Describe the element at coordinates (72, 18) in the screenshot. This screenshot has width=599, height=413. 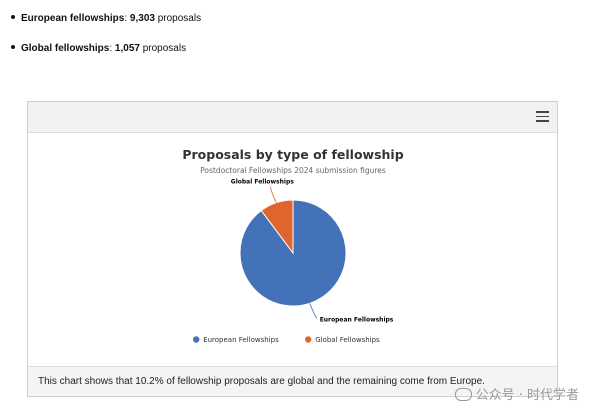
I see `bullet-label: European fellowships` at that location.